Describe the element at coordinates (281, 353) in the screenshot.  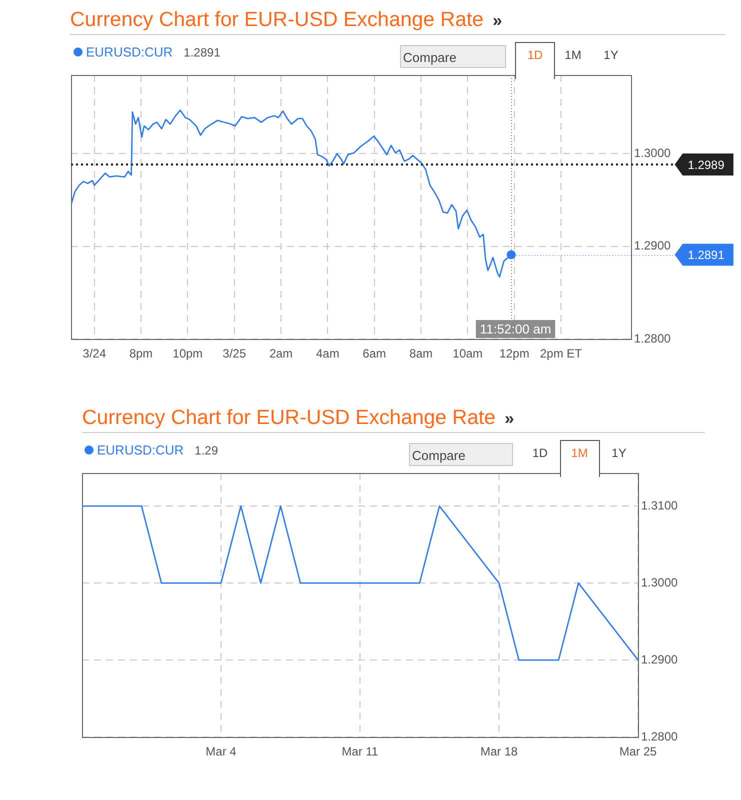
I see `x-tick-label: 2am` at that location.